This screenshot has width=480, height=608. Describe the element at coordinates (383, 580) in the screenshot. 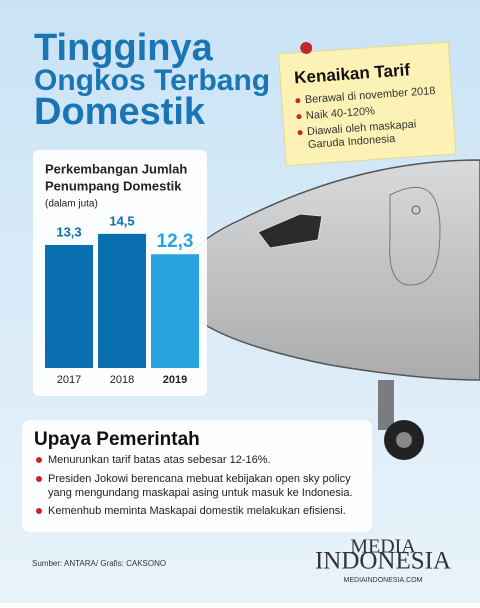

I see `logo-url: MEDIAINDONESIA.COM` at that location.